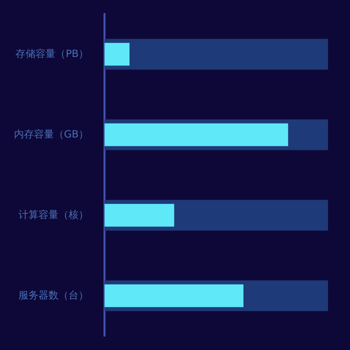  I want to click on y-tick-label: 服务器数（台）, so click(53, 295).